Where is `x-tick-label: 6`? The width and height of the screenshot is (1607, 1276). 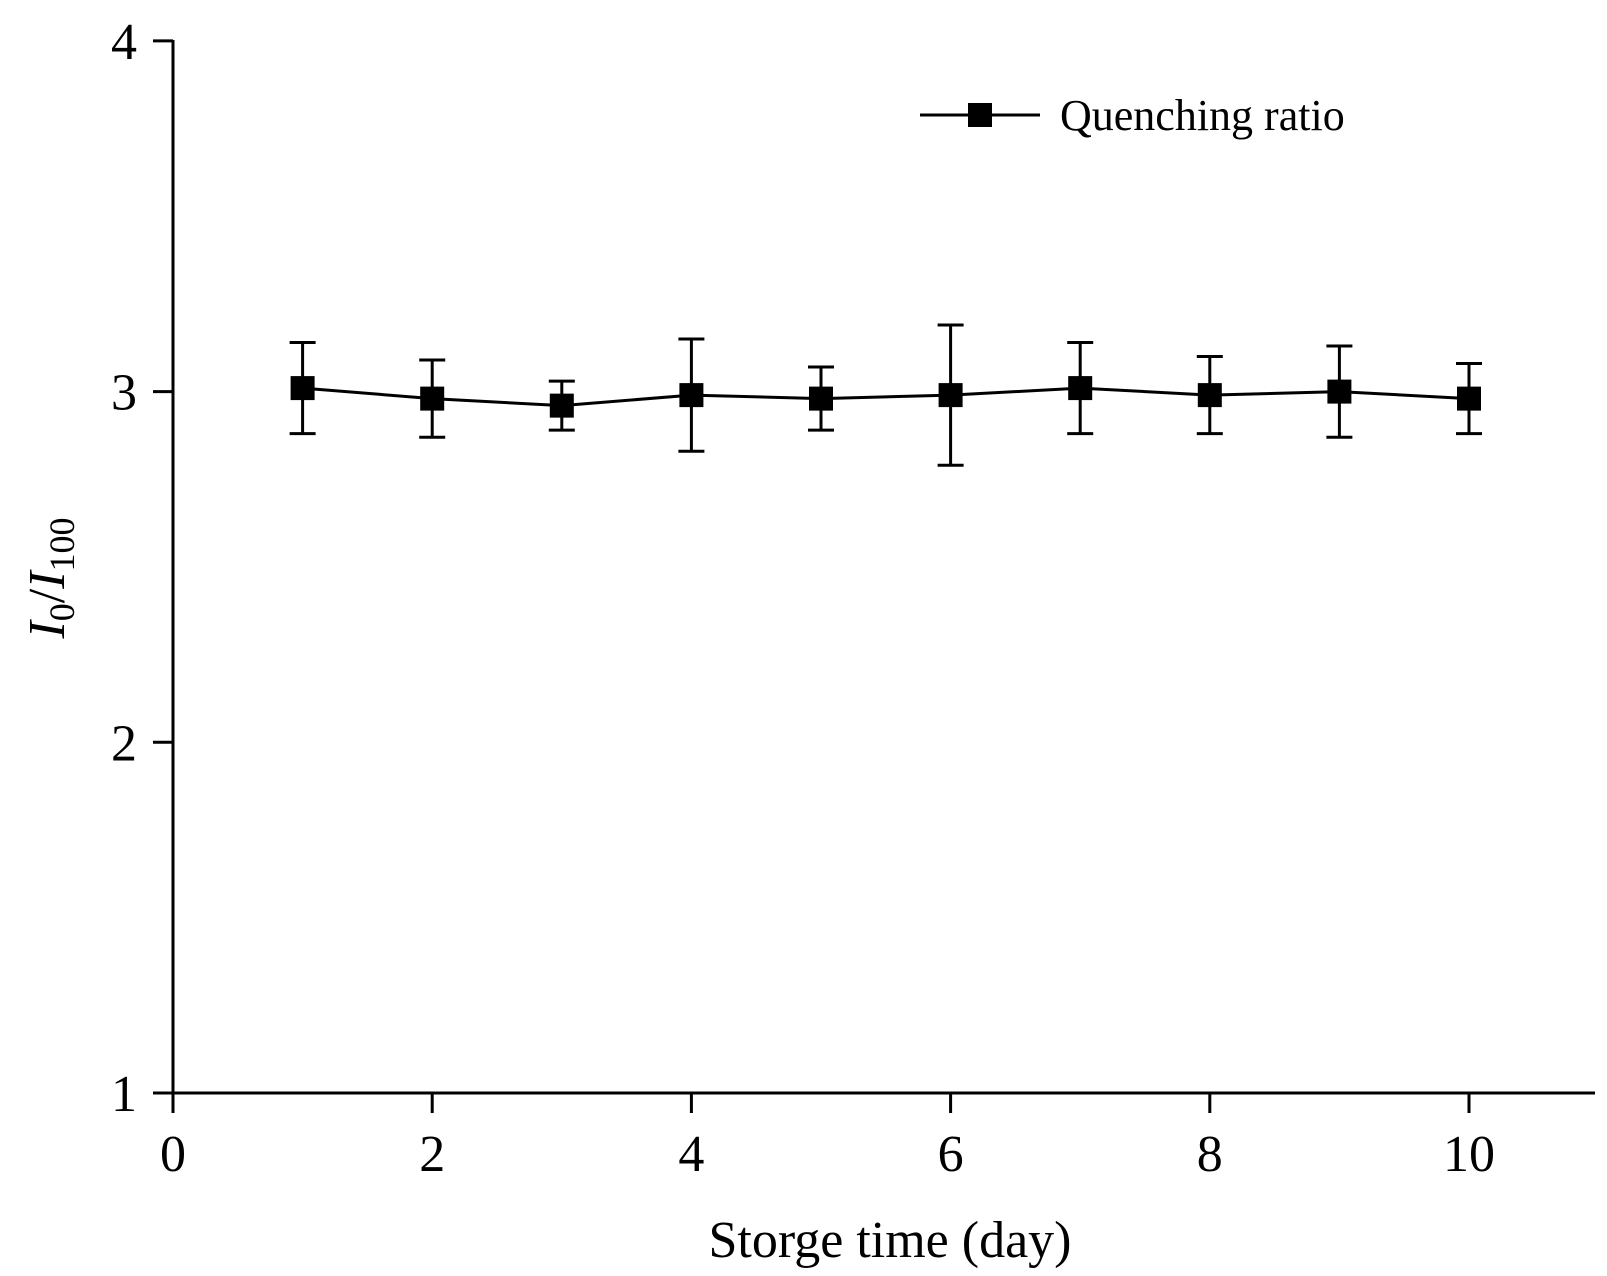 x-tick-label: 6 is located at coordinates (951, 1154).